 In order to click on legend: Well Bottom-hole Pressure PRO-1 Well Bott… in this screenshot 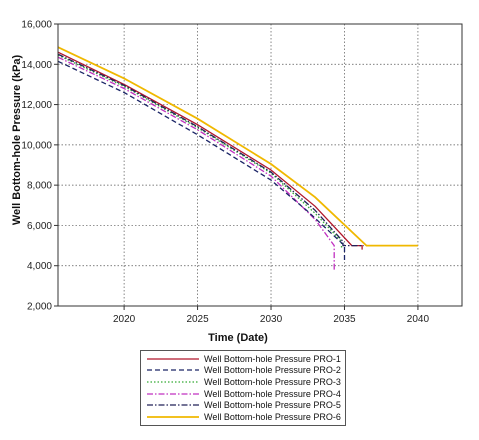, I will do `click(243, 388)`.